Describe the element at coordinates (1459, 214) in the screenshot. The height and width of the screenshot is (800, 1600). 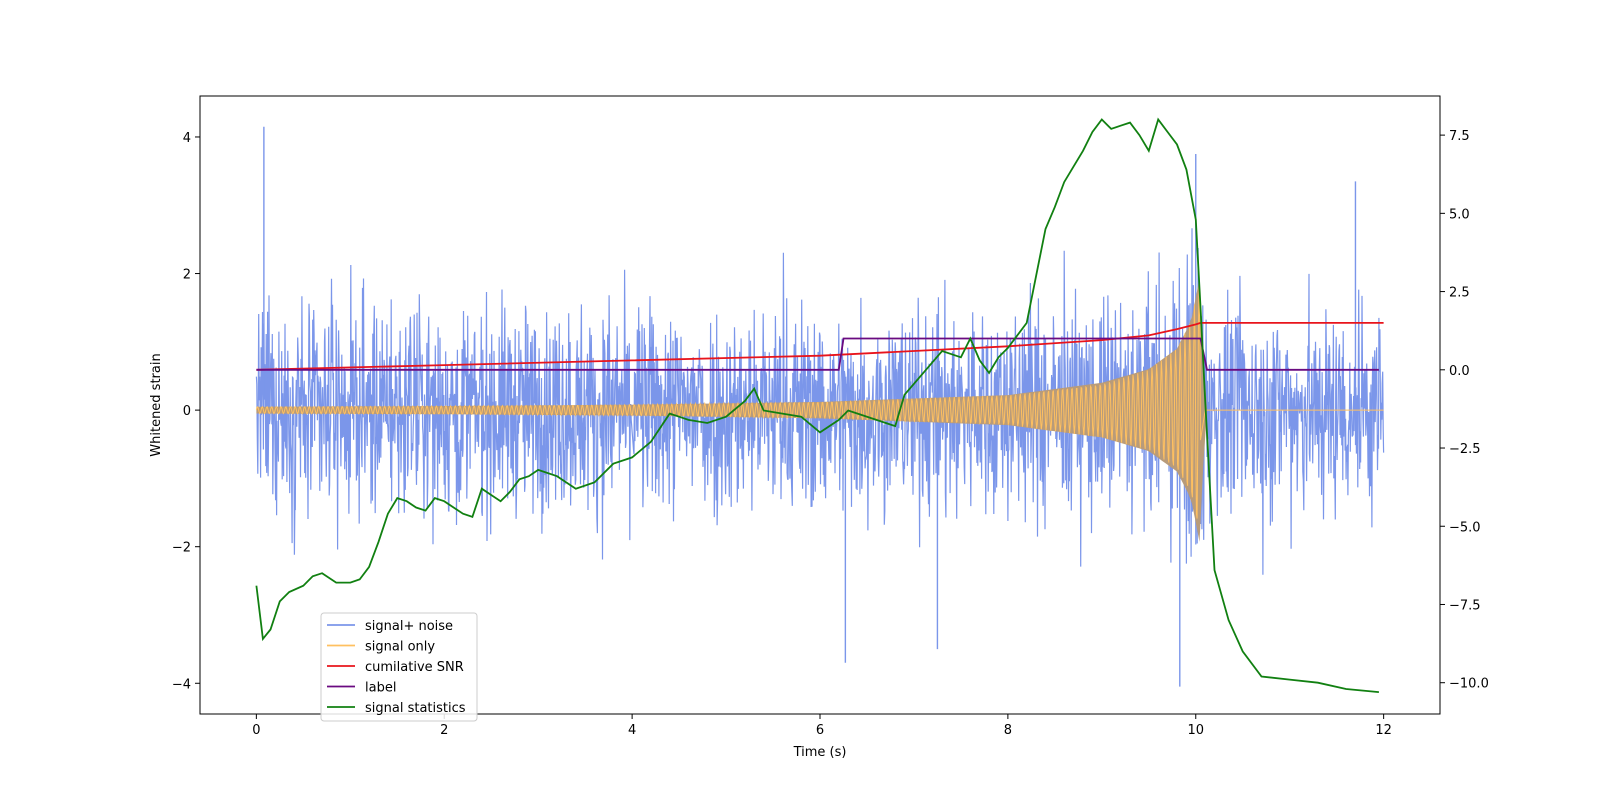
I see `y2-tick-label: 5.0` at that location.